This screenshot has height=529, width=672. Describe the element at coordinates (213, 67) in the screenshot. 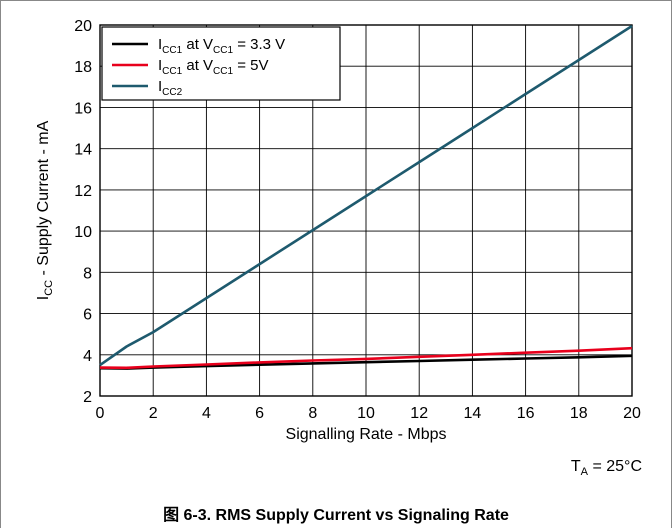

I see `legend-label-1: ICC1 at VCC1 = 5V` at that location.